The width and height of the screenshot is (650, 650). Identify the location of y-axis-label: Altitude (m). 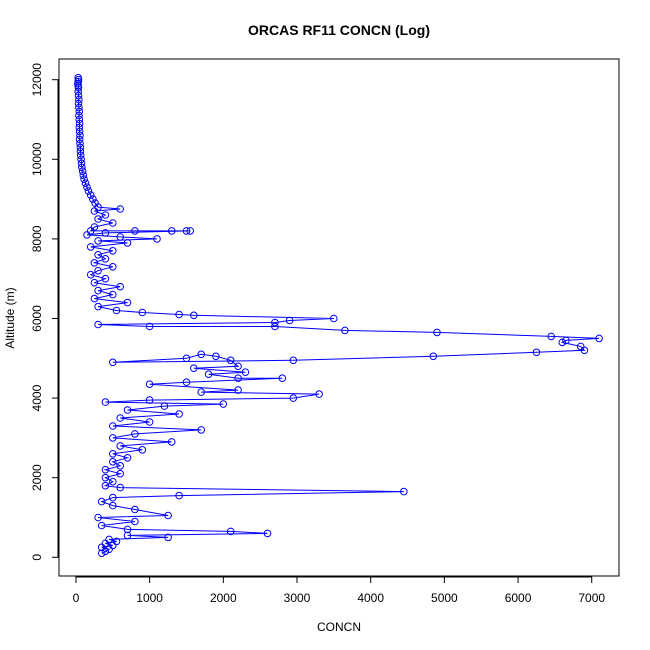
(10, 317).